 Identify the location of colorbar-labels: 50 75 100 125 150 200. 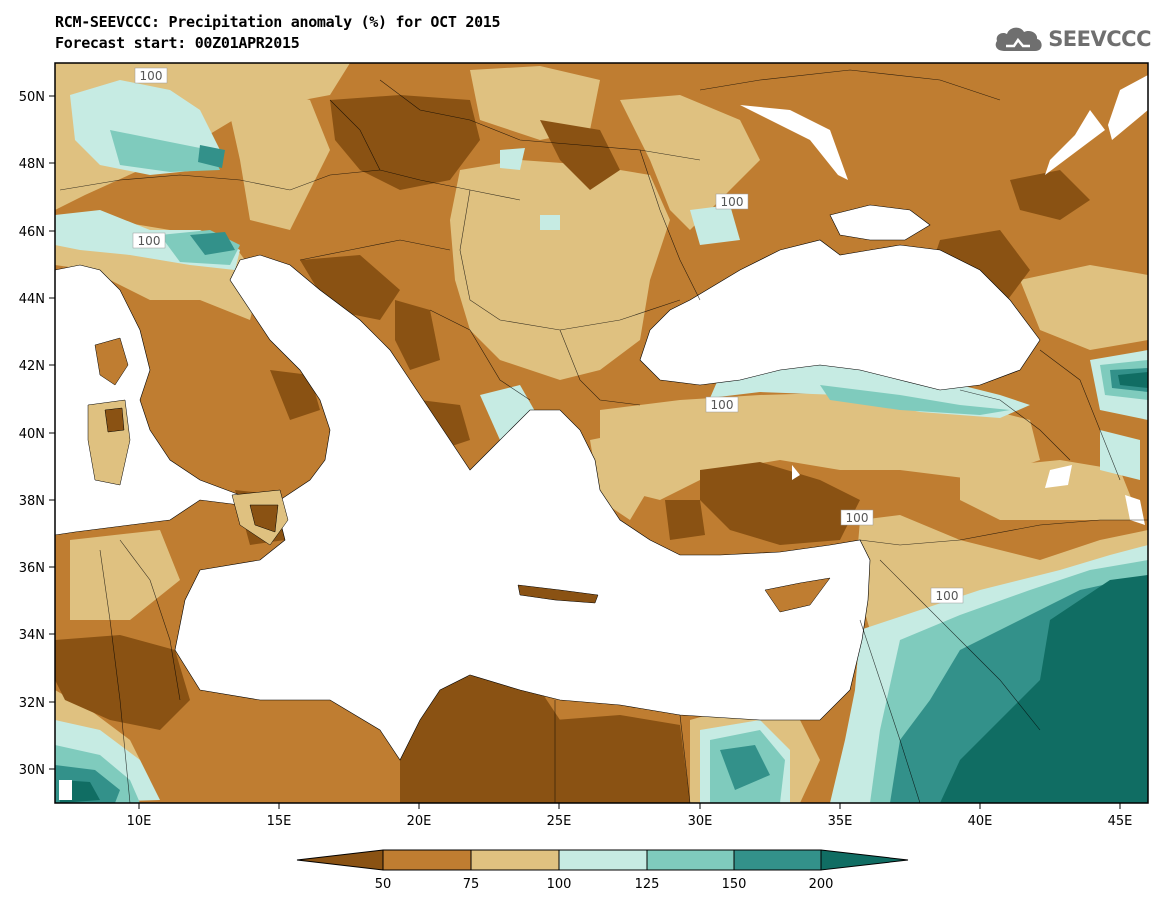
(604, 884).